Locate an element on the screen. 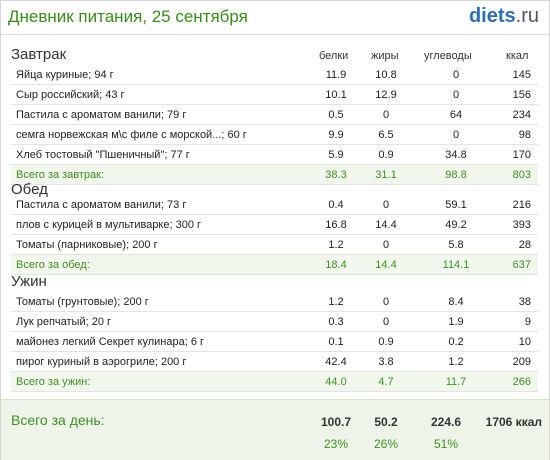  meal-total-label: Всего за ужин: is located at coordinates (53, 382).